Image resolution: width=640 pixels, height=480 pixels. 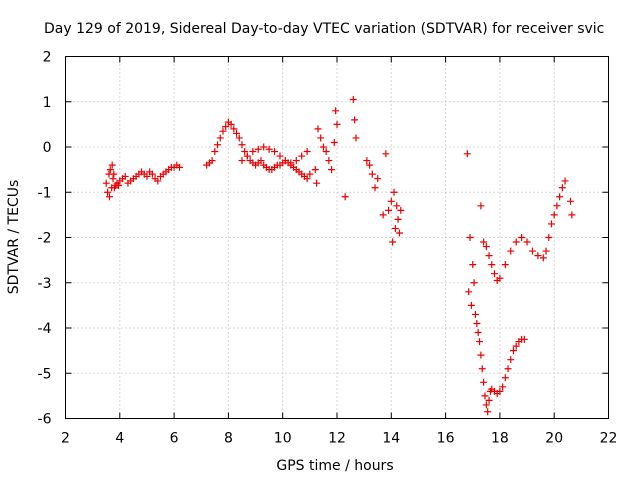 I want to click on y-tick-label: 2, so click(x=47, y=58).